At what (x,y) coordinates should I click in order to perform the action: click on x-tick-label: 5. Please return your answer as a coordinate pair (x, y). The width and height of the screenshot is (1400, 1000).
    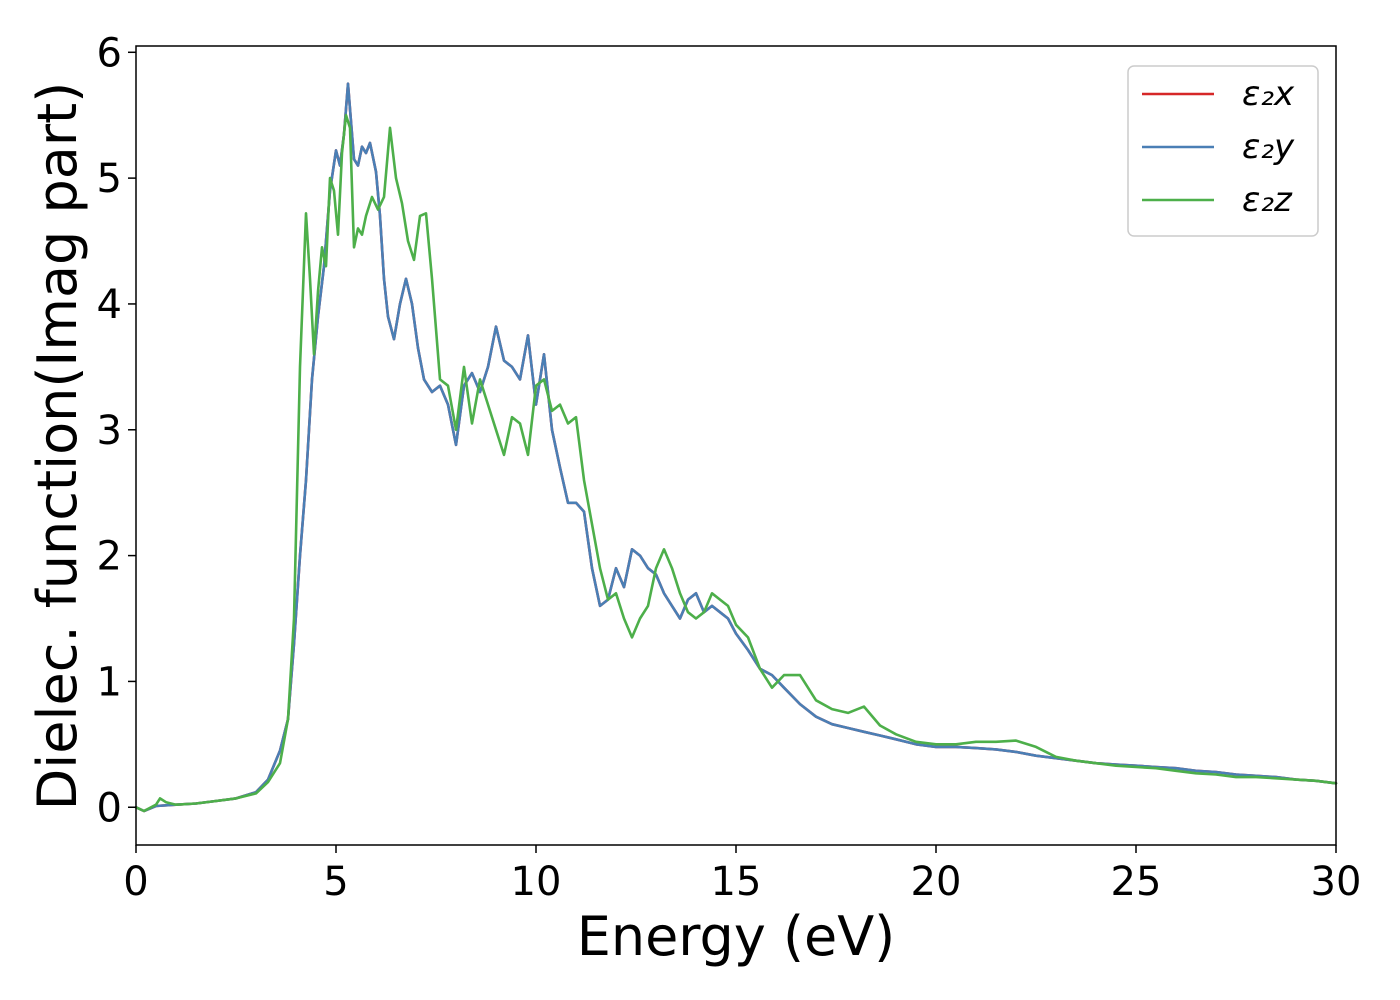
    Looking at the image, I should click on (335, 882).